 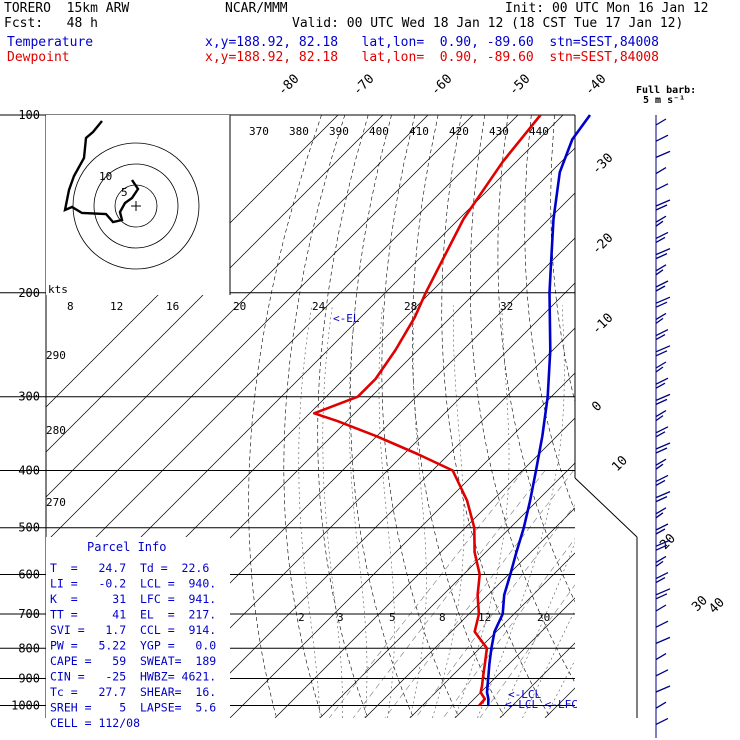 I want to click on theta-label: 440, so click(x=539, y=131).